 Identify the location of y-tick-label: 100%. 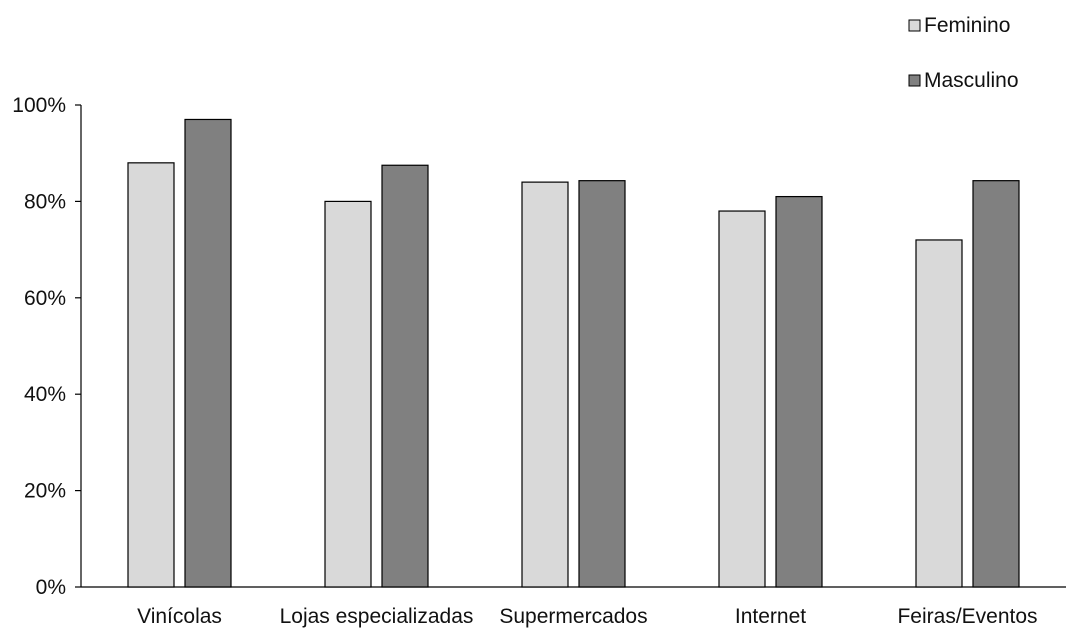
(39, 105).